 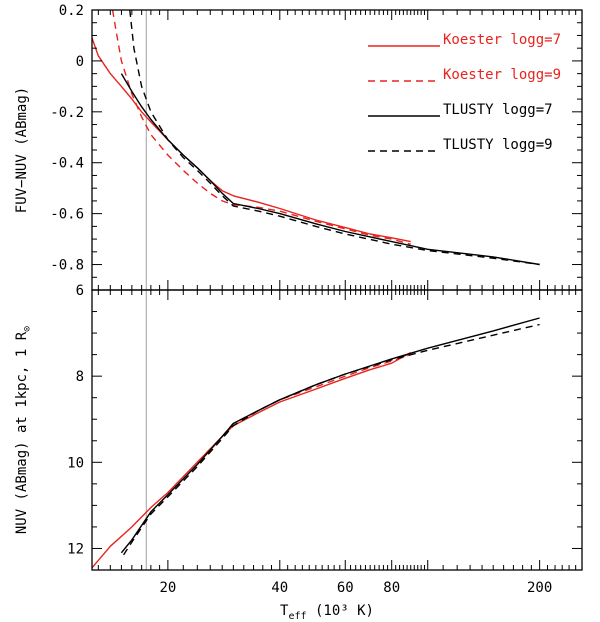 I want to click on x-tick-label: 40, so click(x=279, y=588).